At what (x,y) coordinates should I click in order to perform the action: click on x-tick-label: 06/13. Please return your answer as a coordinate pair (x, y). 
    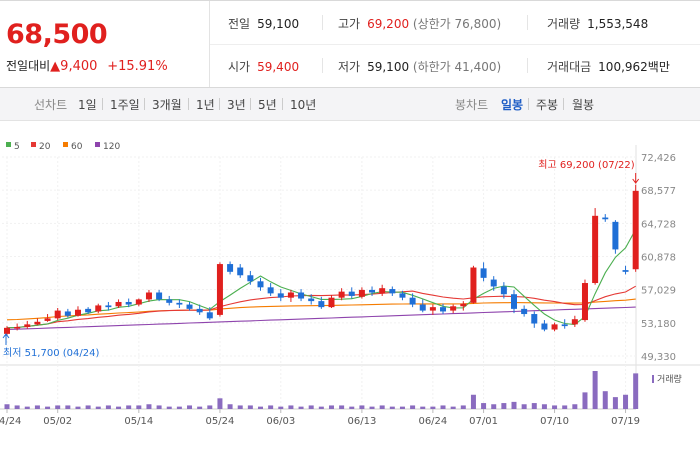
    Looking at the image, I should click on (361, 421).